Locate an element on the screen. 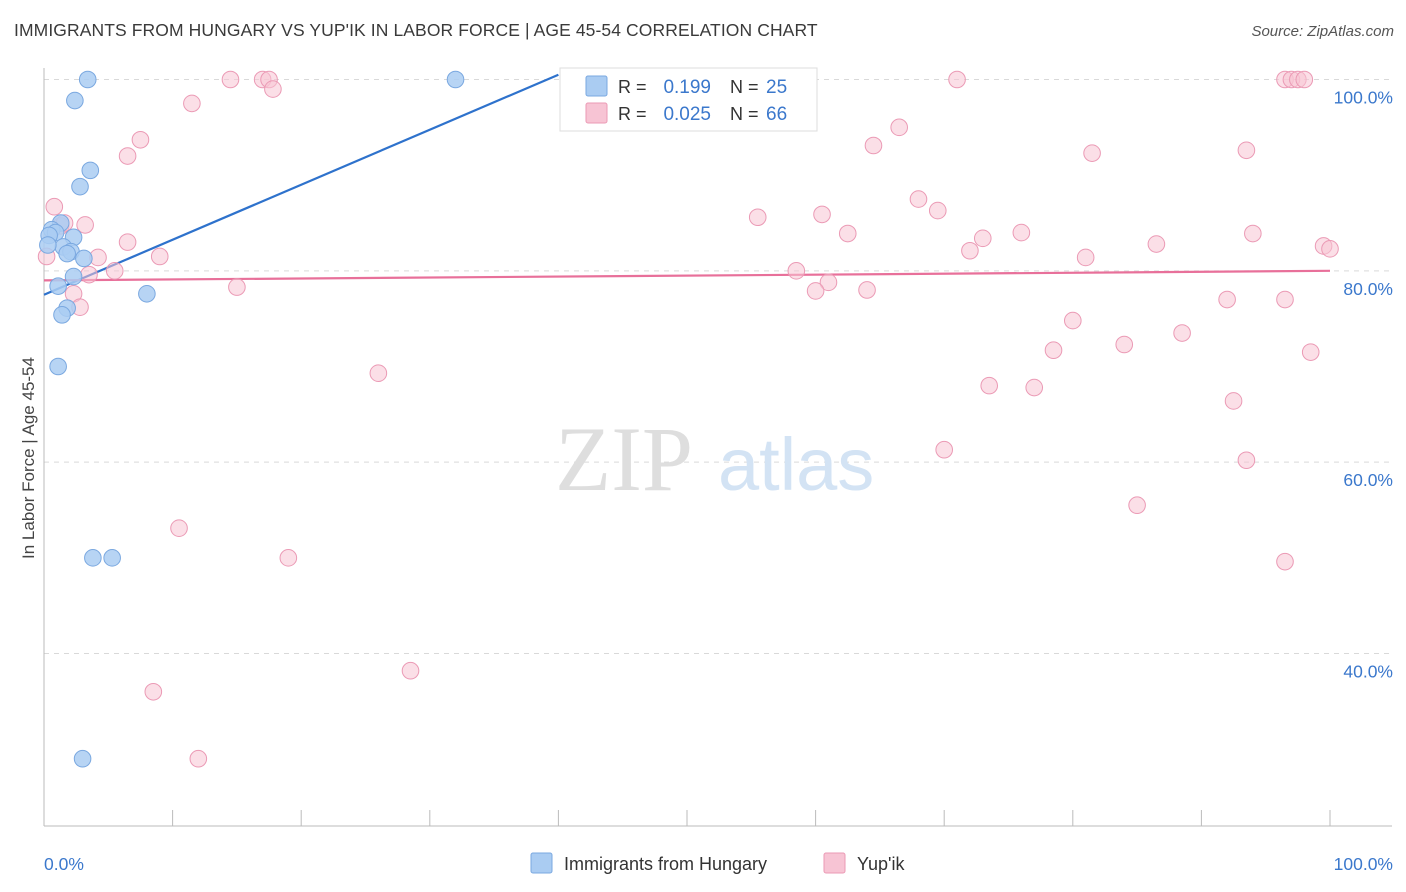 The height and width of the screenshot is (892, 1406). trend-line-pink is located at coordinates (687, 275).